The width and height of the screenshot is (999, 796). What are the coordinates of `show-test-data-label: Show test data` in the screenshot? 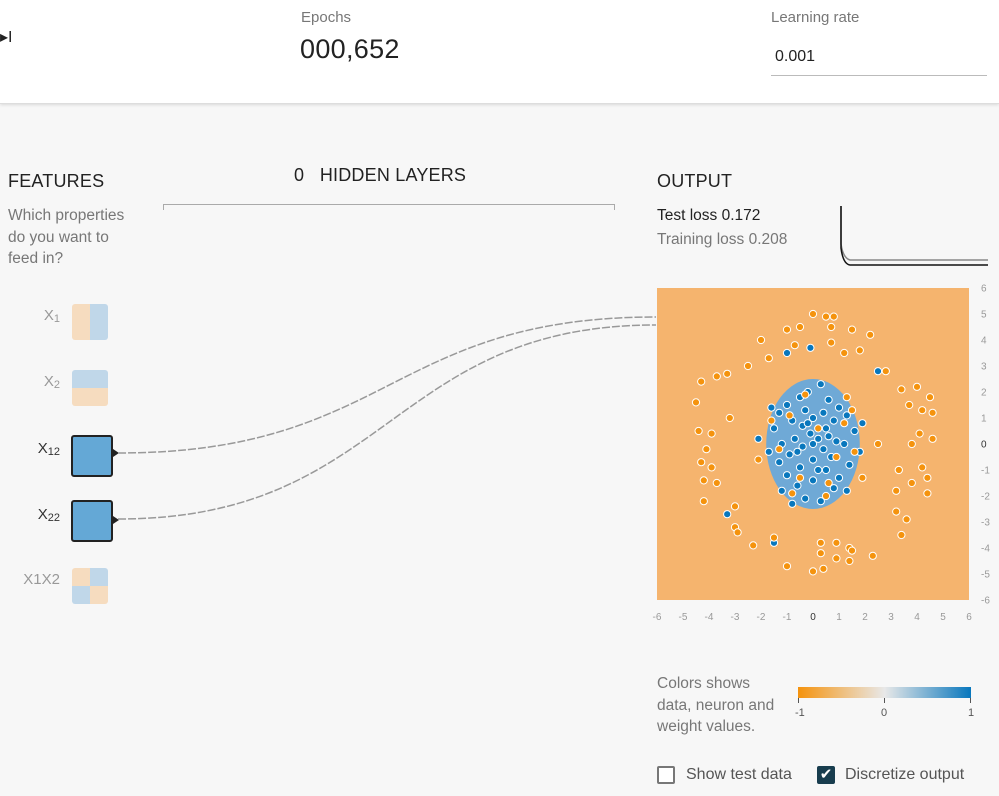 It's located at (739, 774).